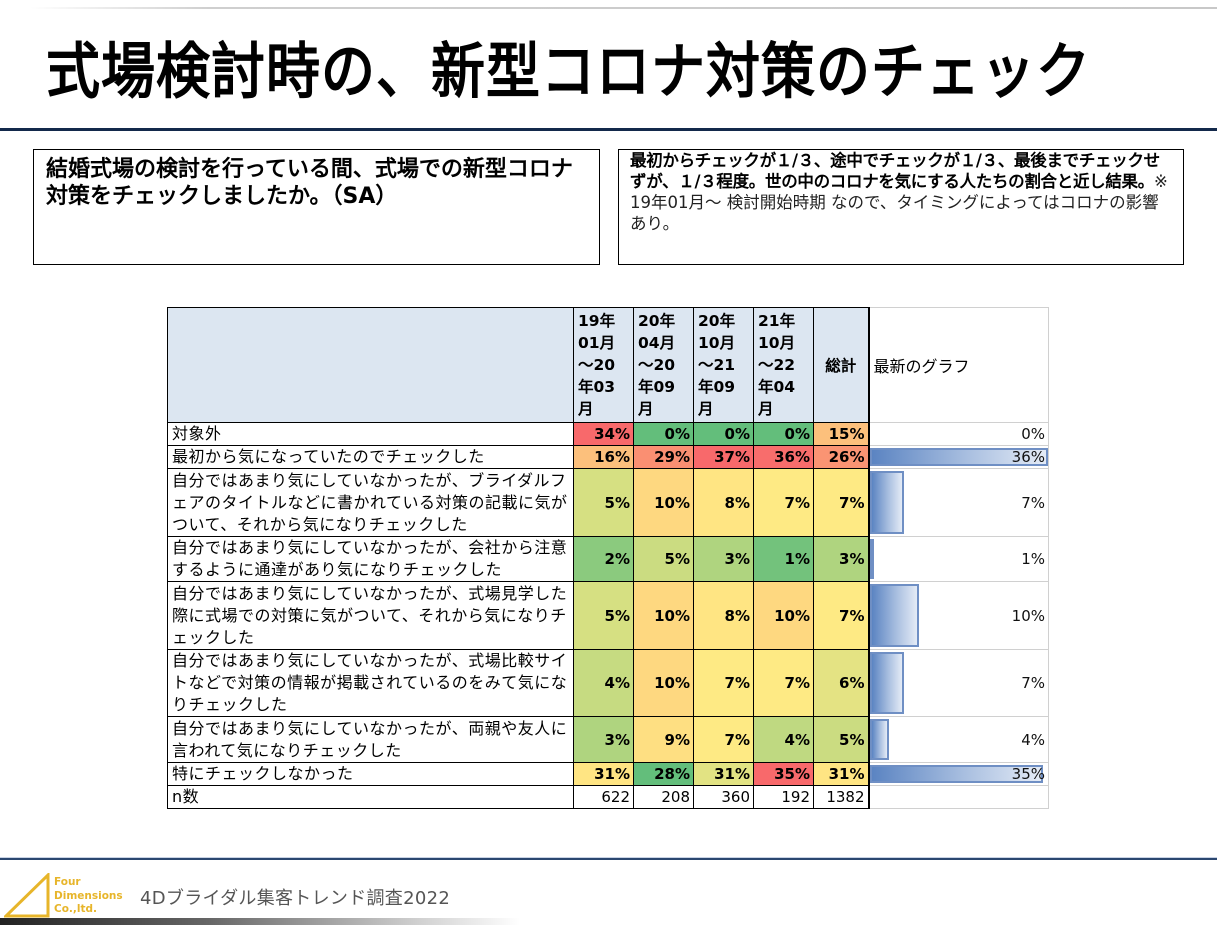 The width and height of the screenshot is (1217, 925). What do you see at coordinates (603, 797) in the screenshot?
I see `n-count-cell: 622` at bounding box center [603, 797].